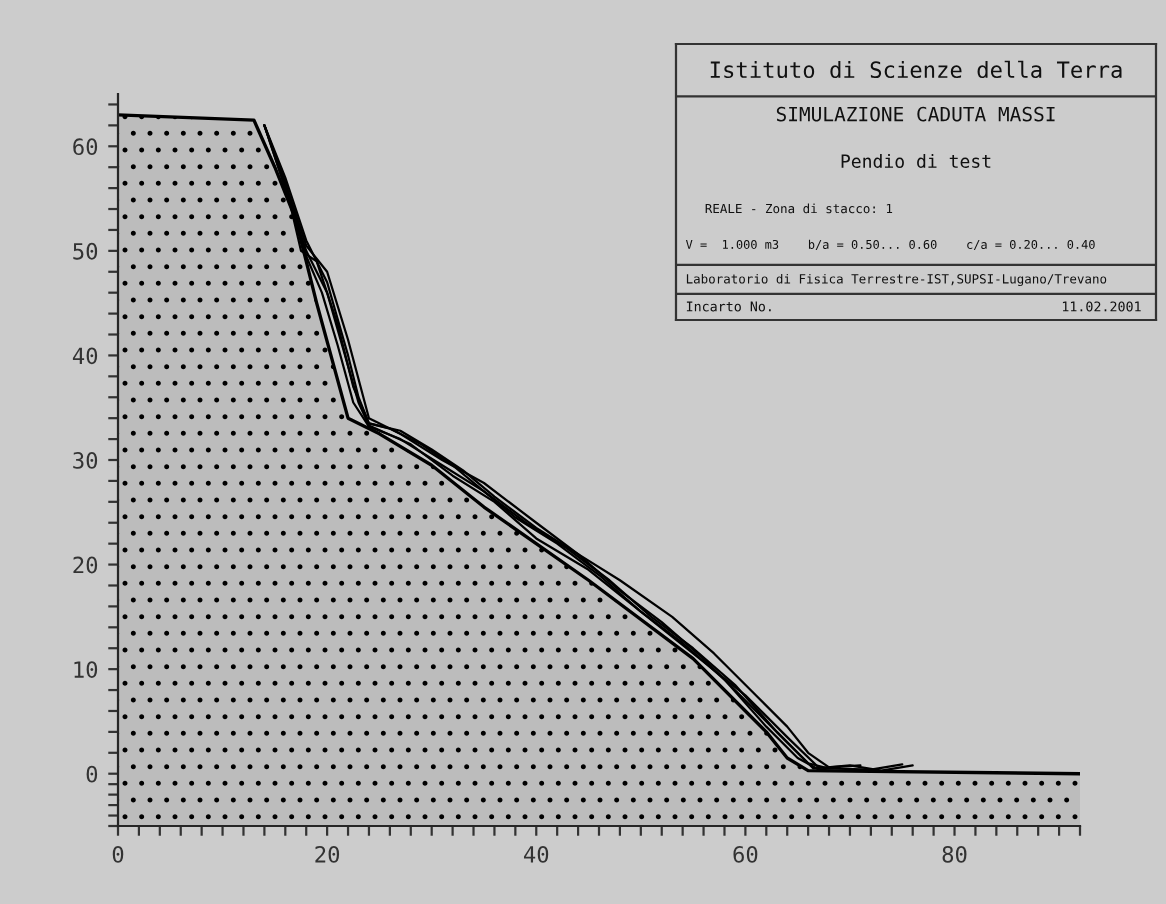 The image size is (1166, 904). I want to click on annotation: SIMULAZIONE CADUTA MASSI, so click(915, 114).